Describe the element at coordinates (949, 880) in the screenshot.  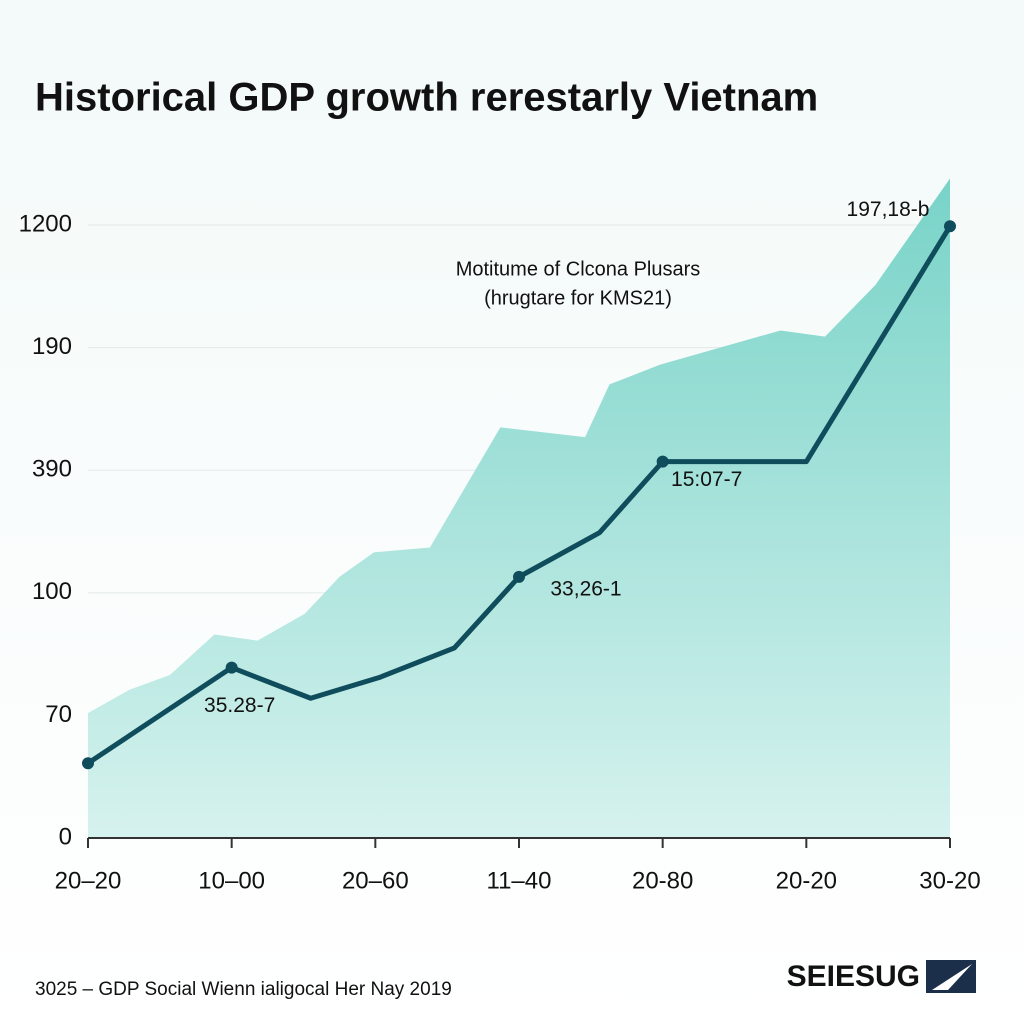
I see `x-tick-label: 30-20` at that location.